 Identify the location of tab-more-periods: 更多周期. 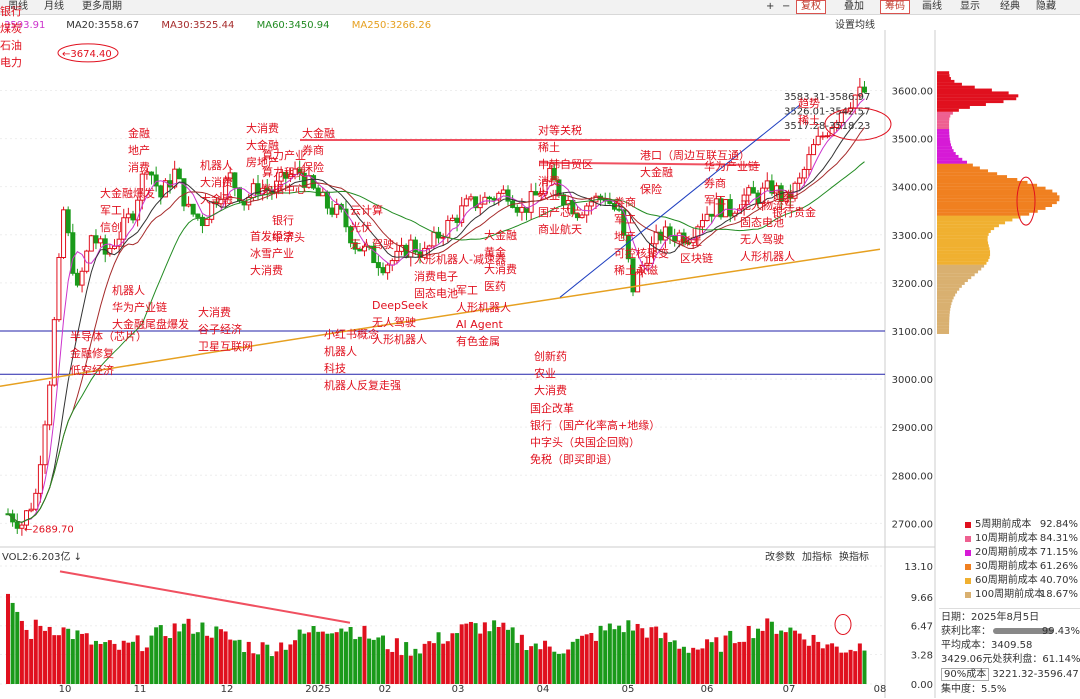
(102, 6).